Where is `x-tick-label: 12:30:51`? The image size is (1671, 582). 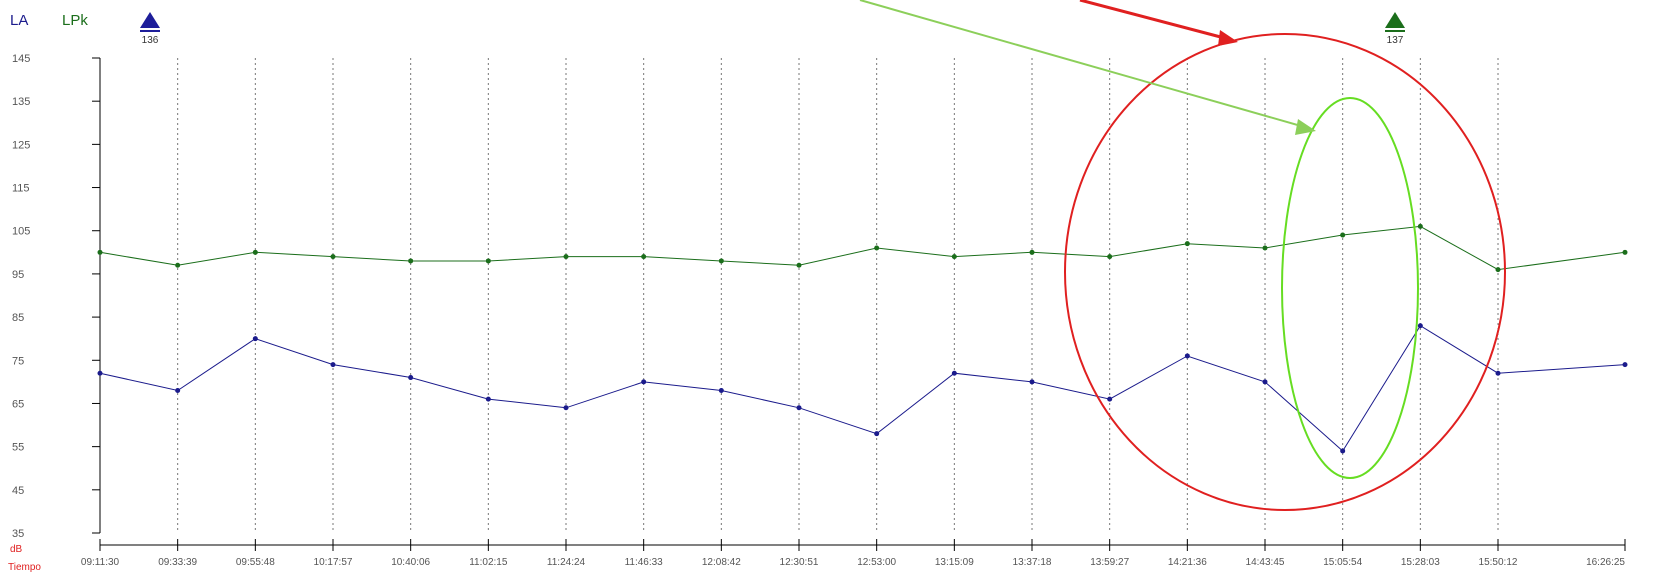
x-tick-label: 12:30:51 is located at coordinates (799, 562).